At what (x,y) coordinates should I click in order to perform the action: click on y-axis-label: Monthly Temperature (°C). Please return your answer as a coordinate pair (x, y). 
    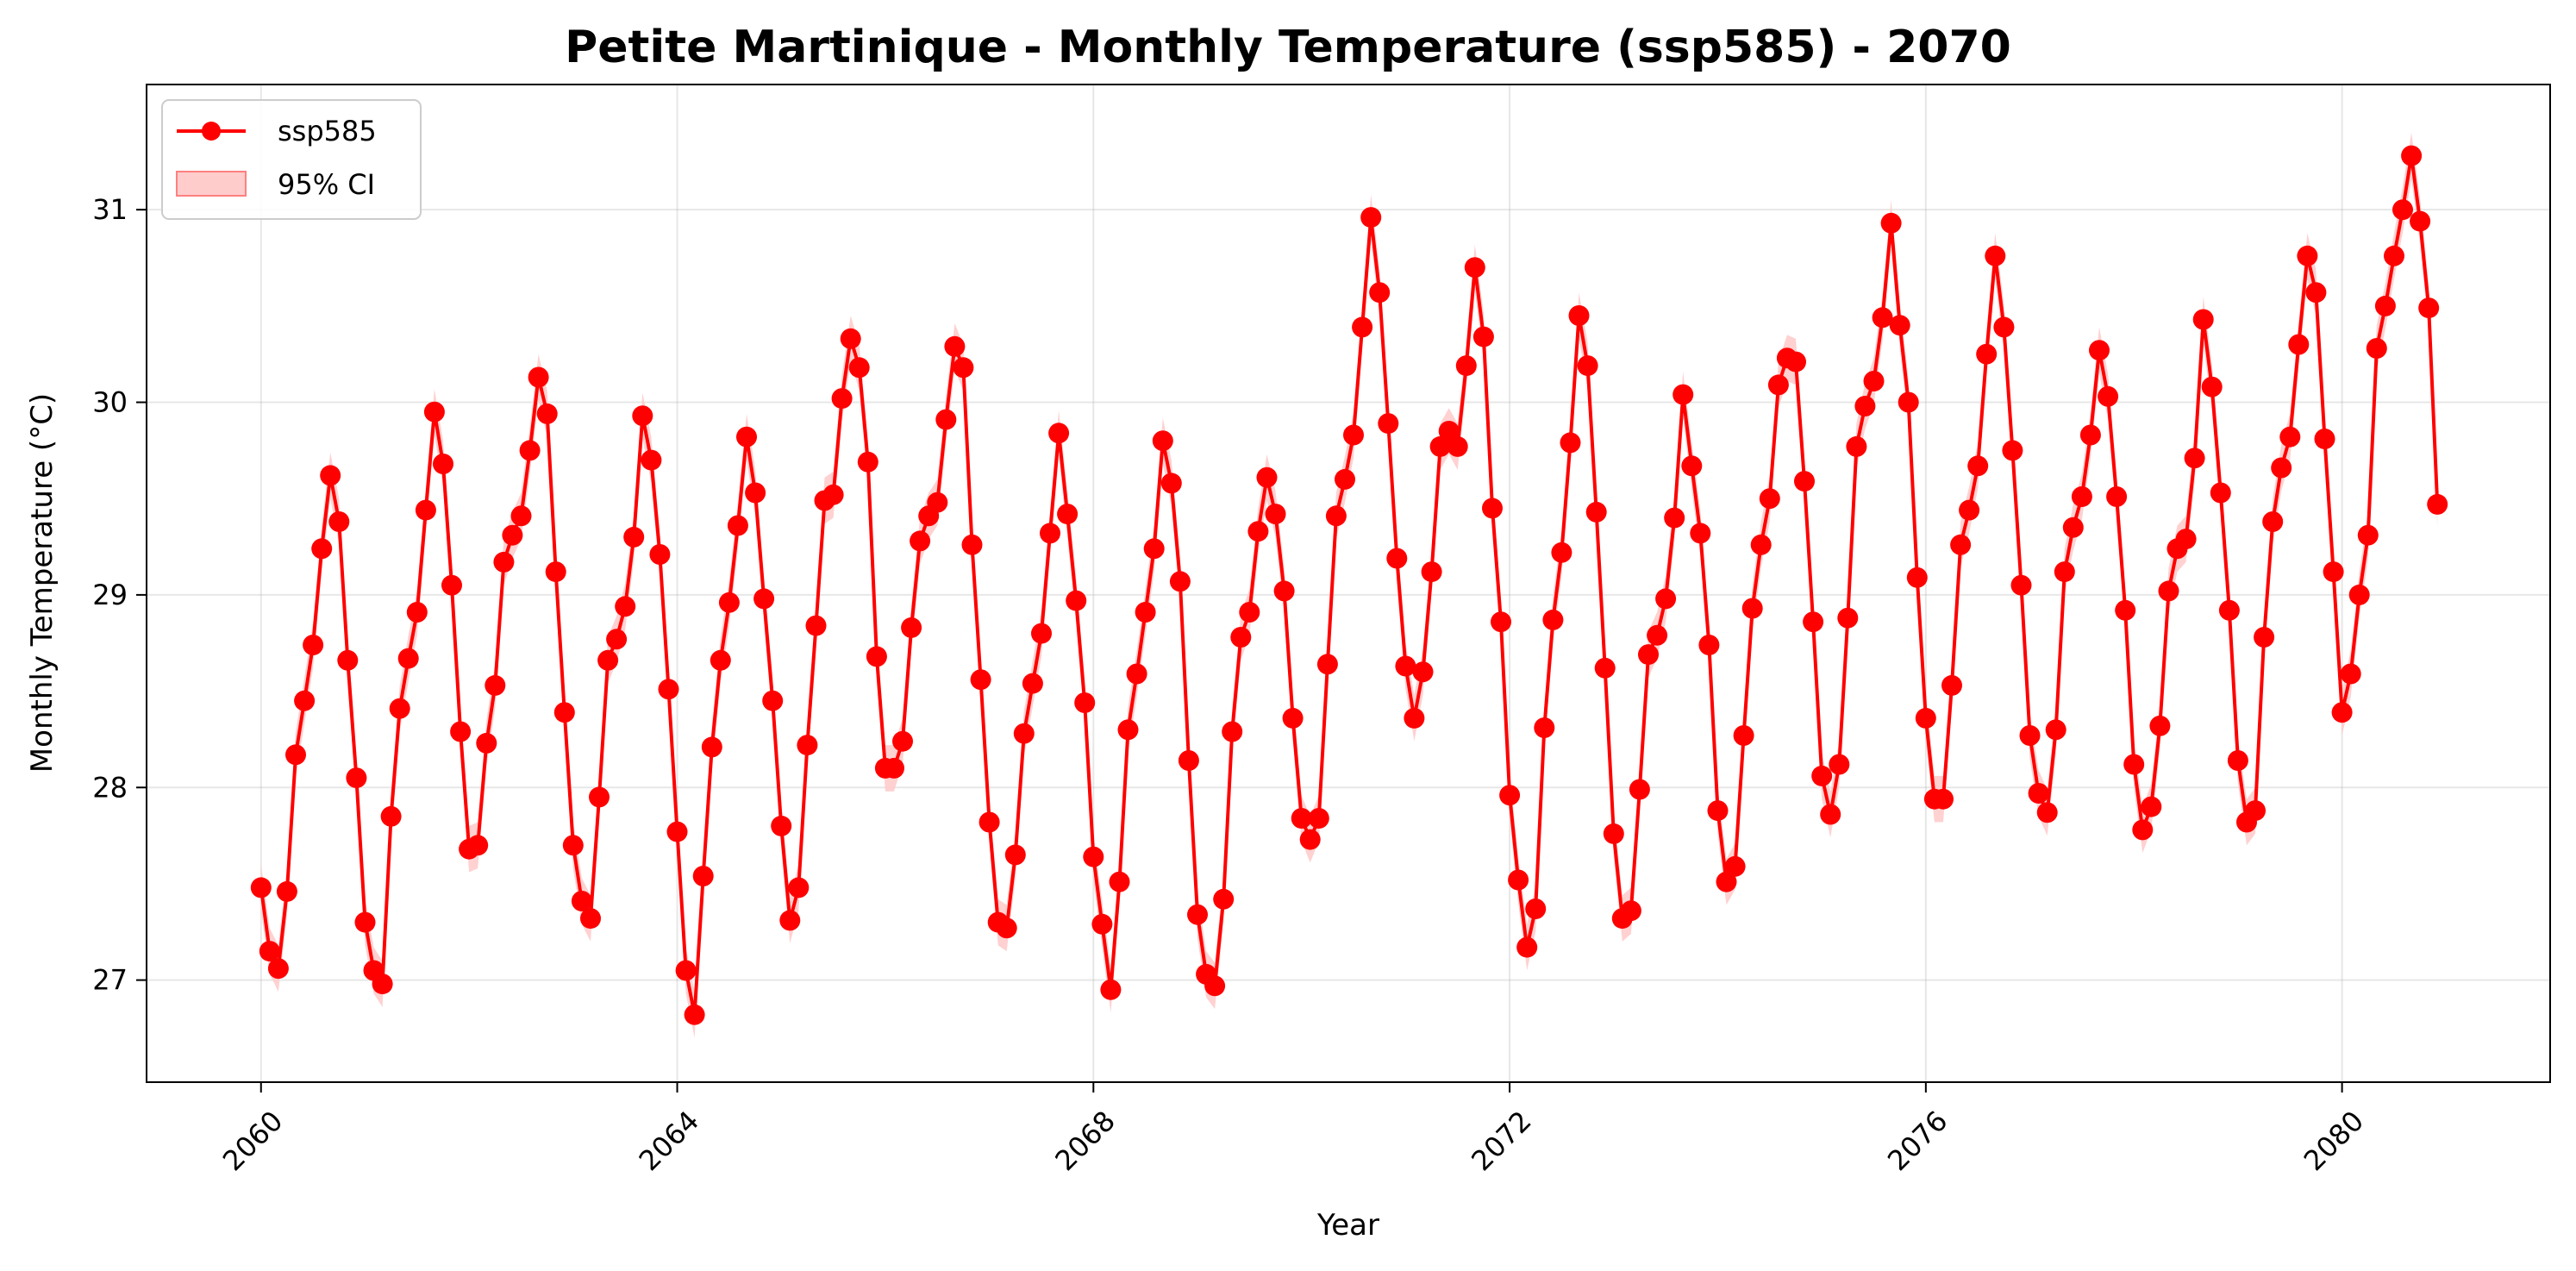
    Looking at the image, I should click on (42, 583).